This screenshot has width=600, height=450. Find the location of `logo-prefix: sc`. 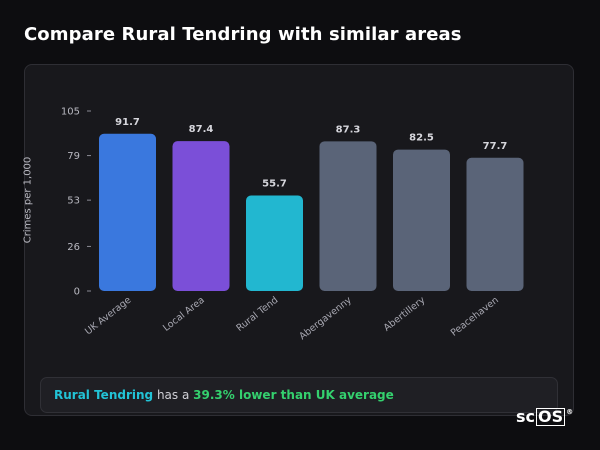

logo-prefix: sc is located at coordinates (526, 416).